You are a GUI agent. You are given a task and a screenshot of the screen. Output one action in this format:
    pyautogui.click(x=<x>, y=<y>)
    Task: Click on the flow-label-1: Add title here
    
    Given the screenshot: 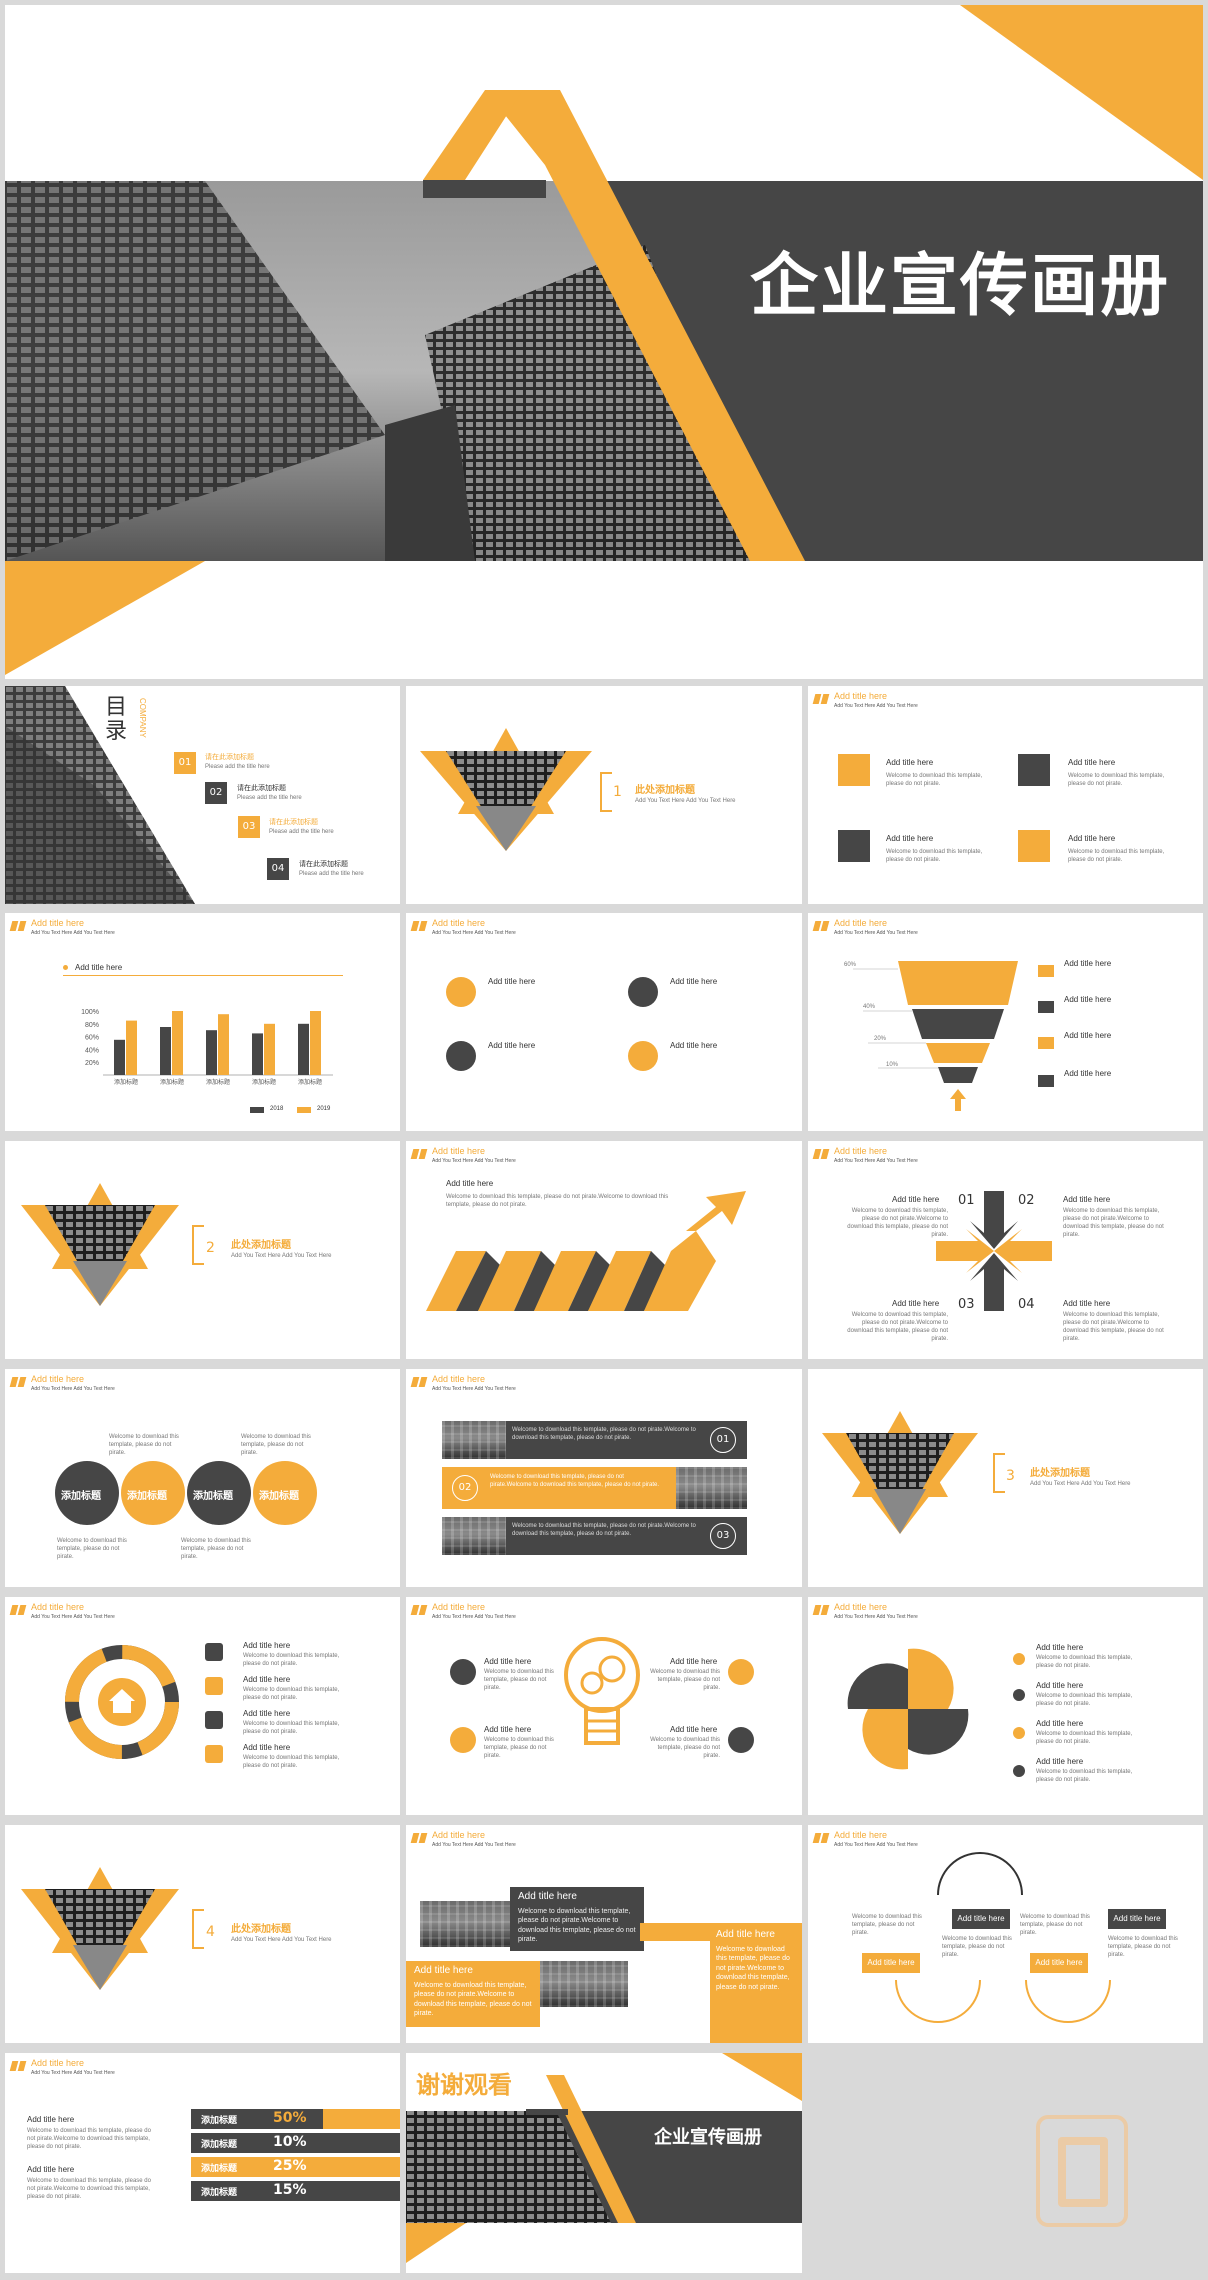 What is the action you would take?
    pyautogui.click(x=891, y=1963)
    